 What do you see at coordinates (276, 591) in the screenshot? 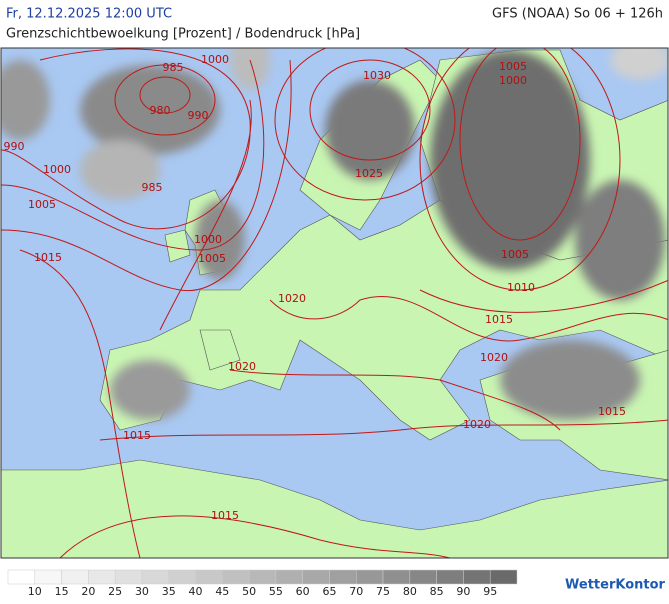
I see `legend-label: 55` at bounding box center [276, 591].